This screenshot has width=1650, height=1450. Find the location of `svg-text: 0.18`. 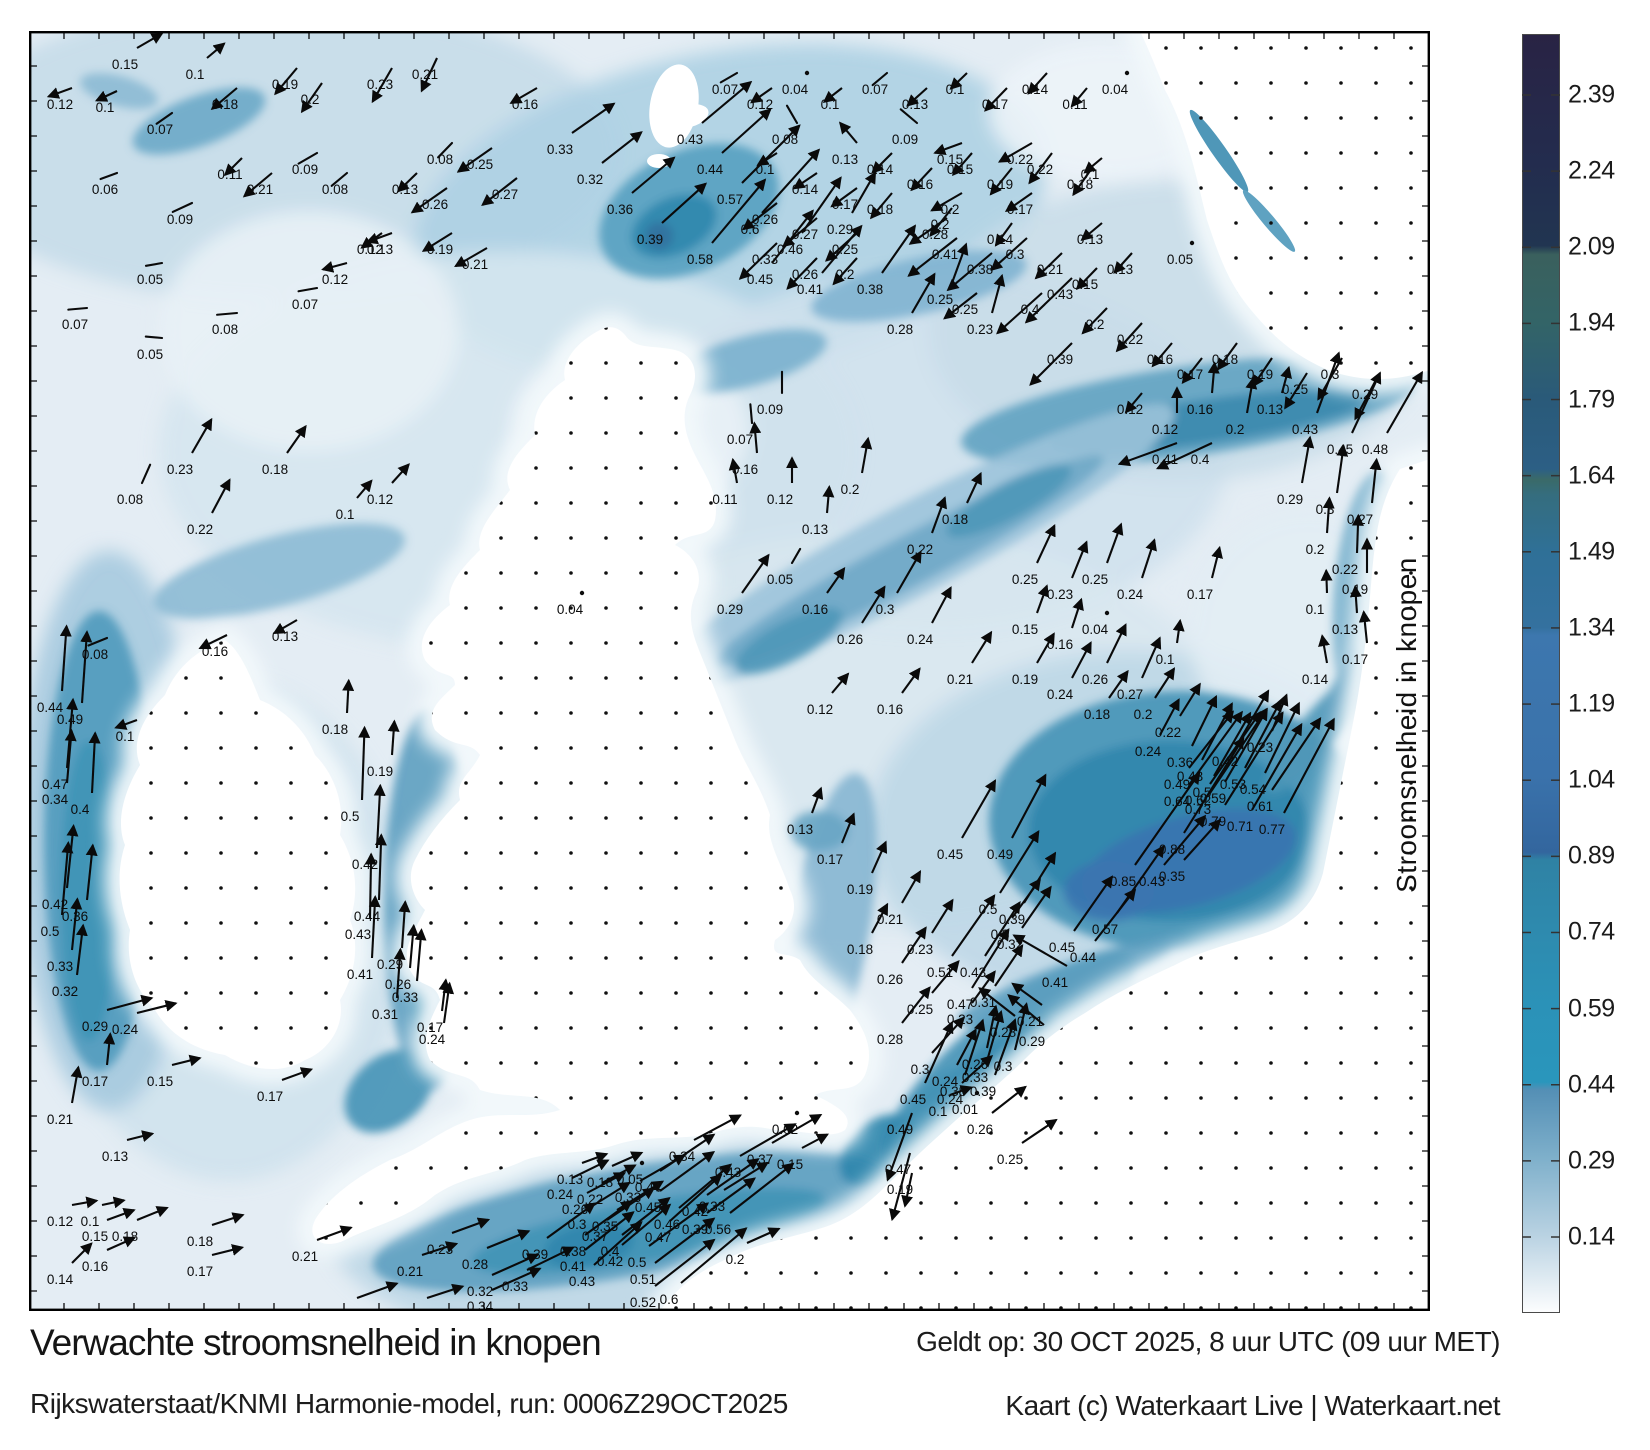

svg-text: 0.18 is located at coordinates (275, 469).